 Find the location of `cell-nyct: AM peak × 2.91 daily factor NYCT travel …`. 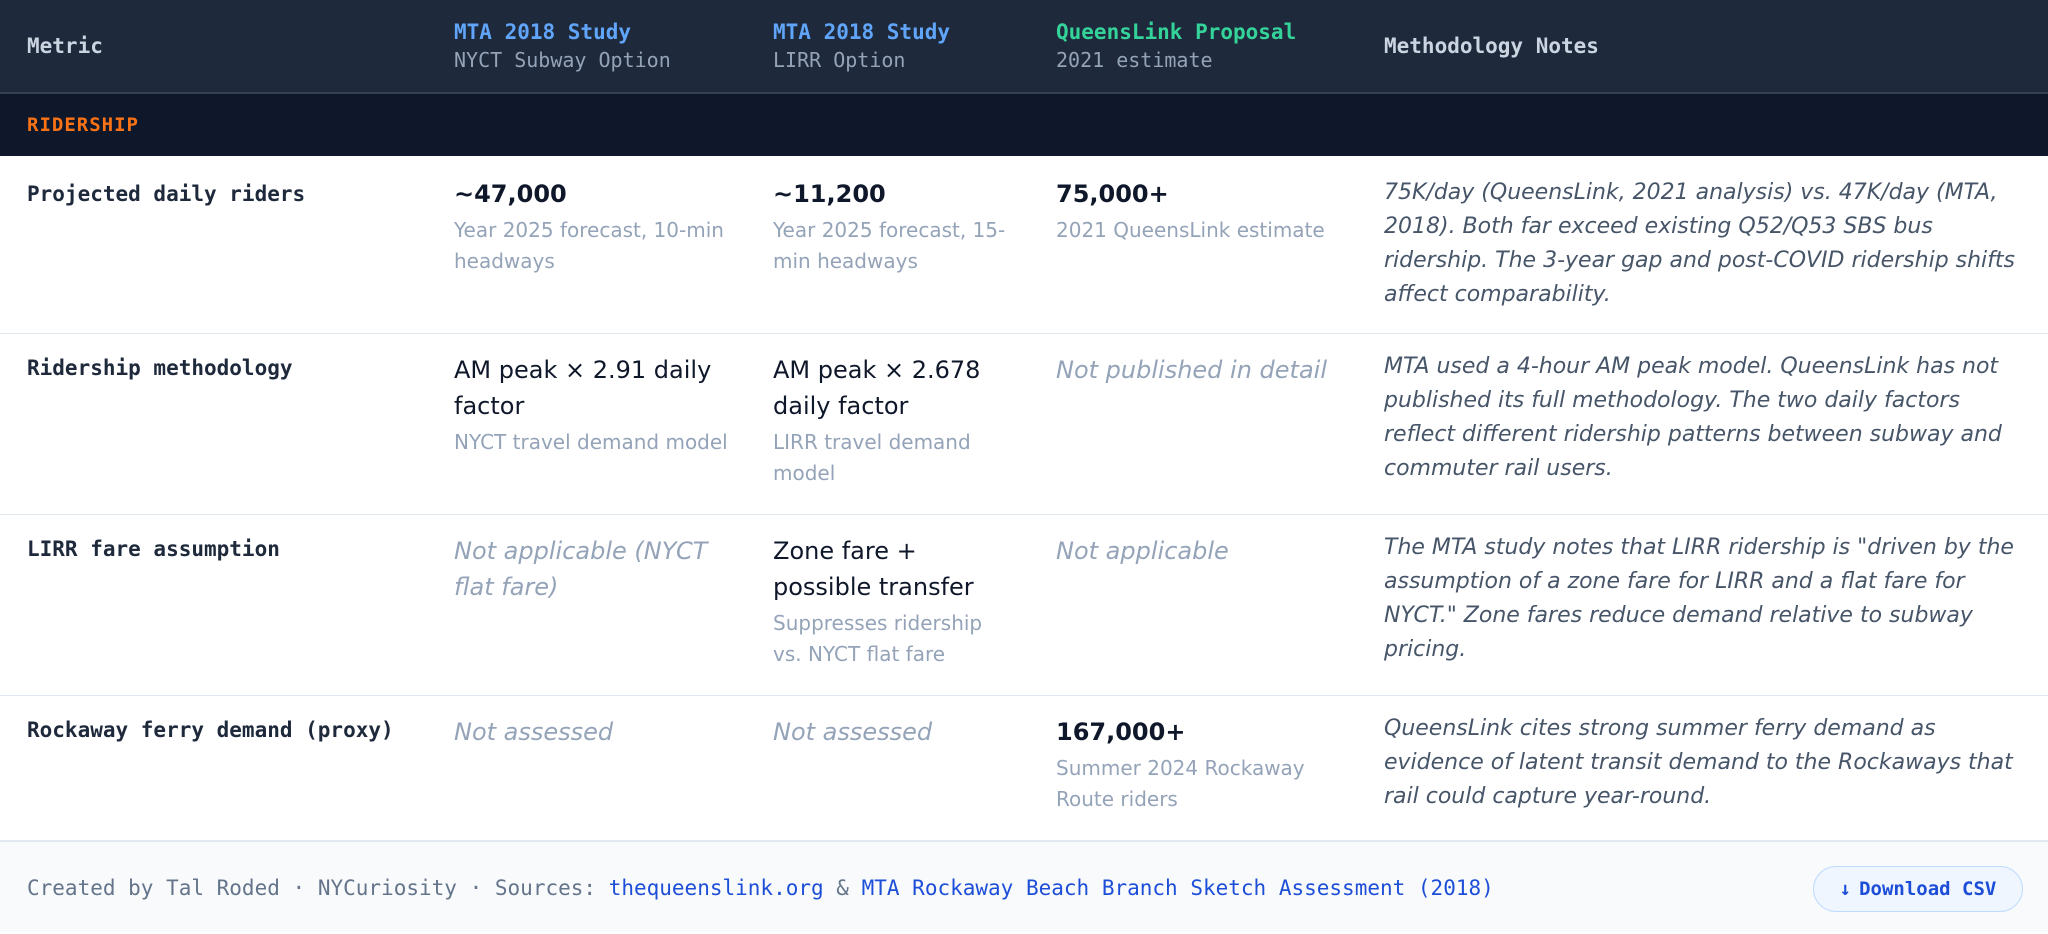

cell-nyct: AM peak × 2.91 daily factor NYCT travel … is located at coordinates (594, 405).